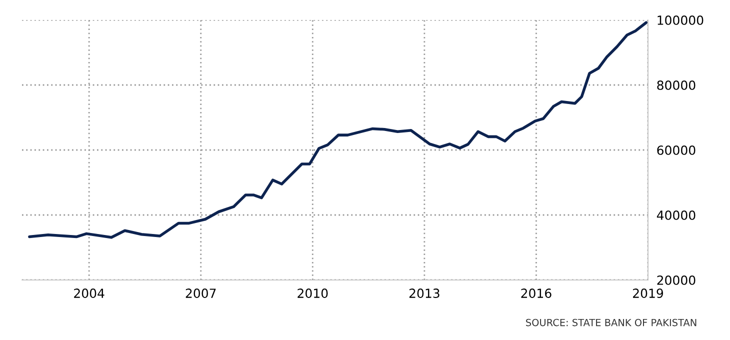  I want to click on x-tick-label: 2013, so click(424, 293).